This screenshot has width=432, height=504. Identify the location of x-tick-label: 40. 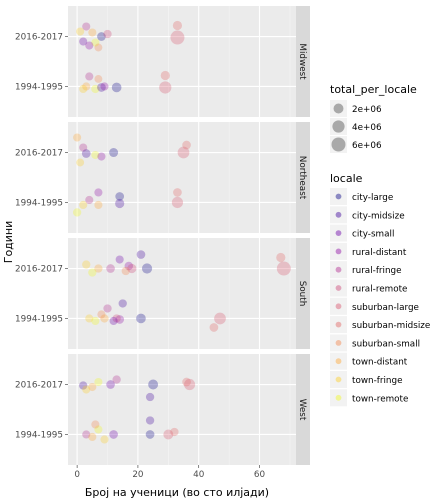
(199, 475).